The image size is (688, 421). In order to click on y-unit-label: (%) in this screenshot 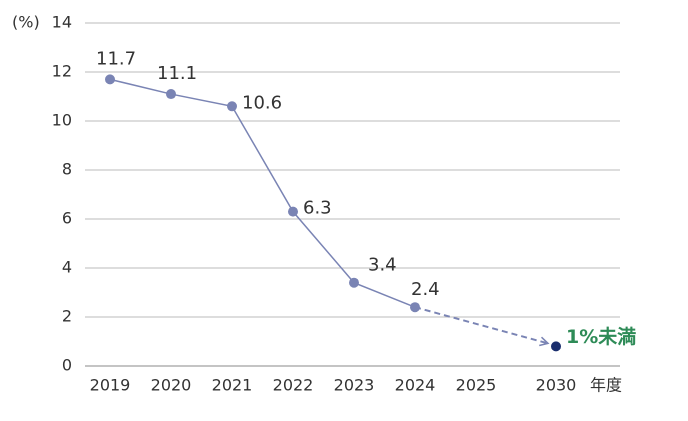, I will do `click(26, 22)`.